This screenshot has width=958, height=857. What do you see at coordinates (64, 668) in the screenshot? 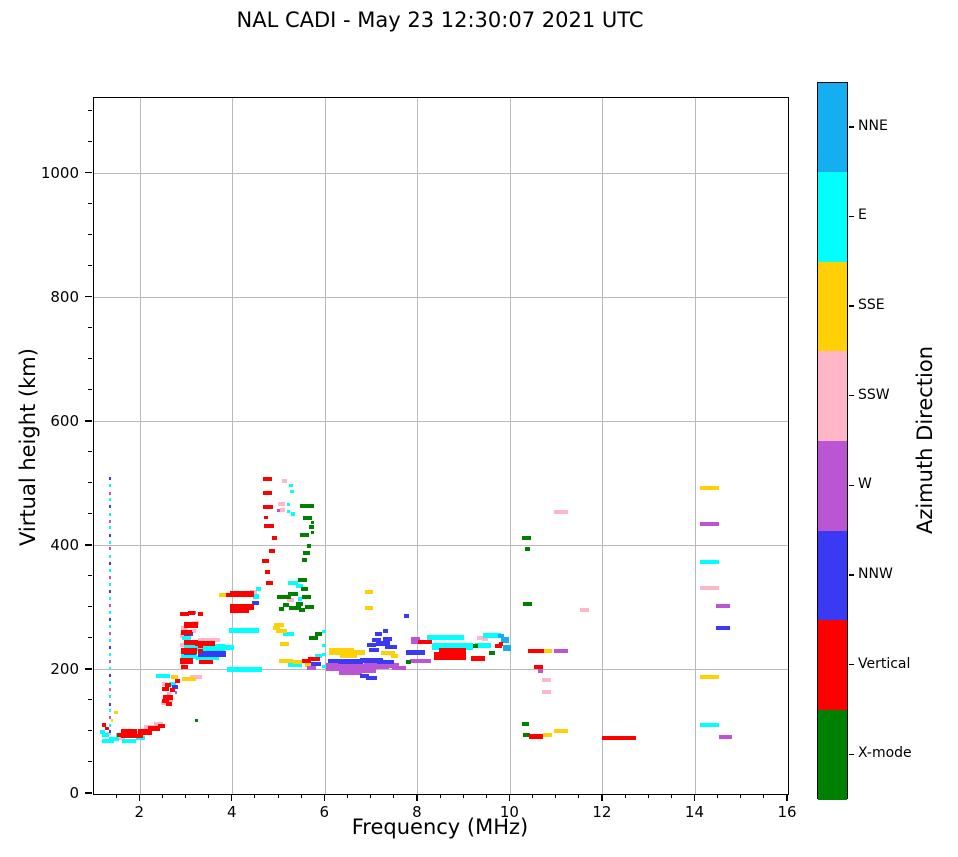
I see `y-tick-label: 200` at bounding box center [64, 668].